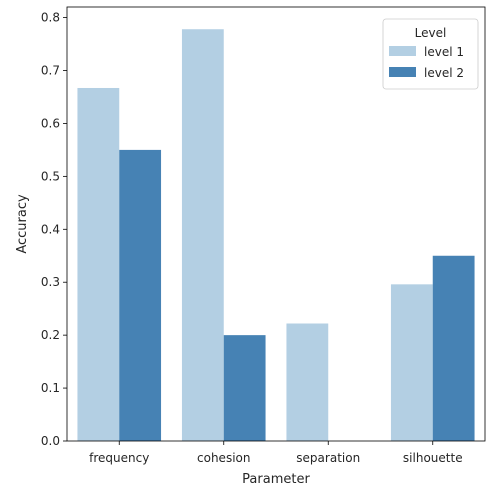 Image resolution: width=500 pixels, height=500 pixels. What do you see at coordinates (444, 73) in the screenshot?
I see `legend-label-level-2: level 2` at bounding box center [444, 73].